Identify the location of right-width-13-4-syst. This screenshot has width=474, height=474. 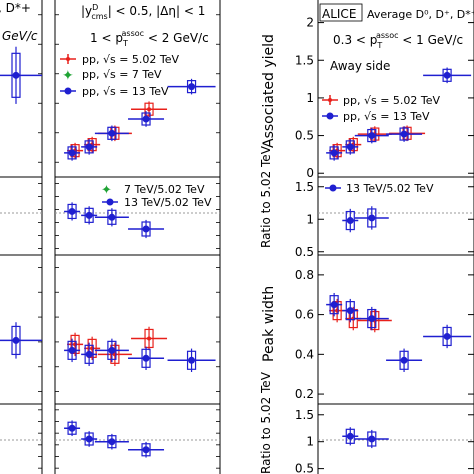
(447, 336).